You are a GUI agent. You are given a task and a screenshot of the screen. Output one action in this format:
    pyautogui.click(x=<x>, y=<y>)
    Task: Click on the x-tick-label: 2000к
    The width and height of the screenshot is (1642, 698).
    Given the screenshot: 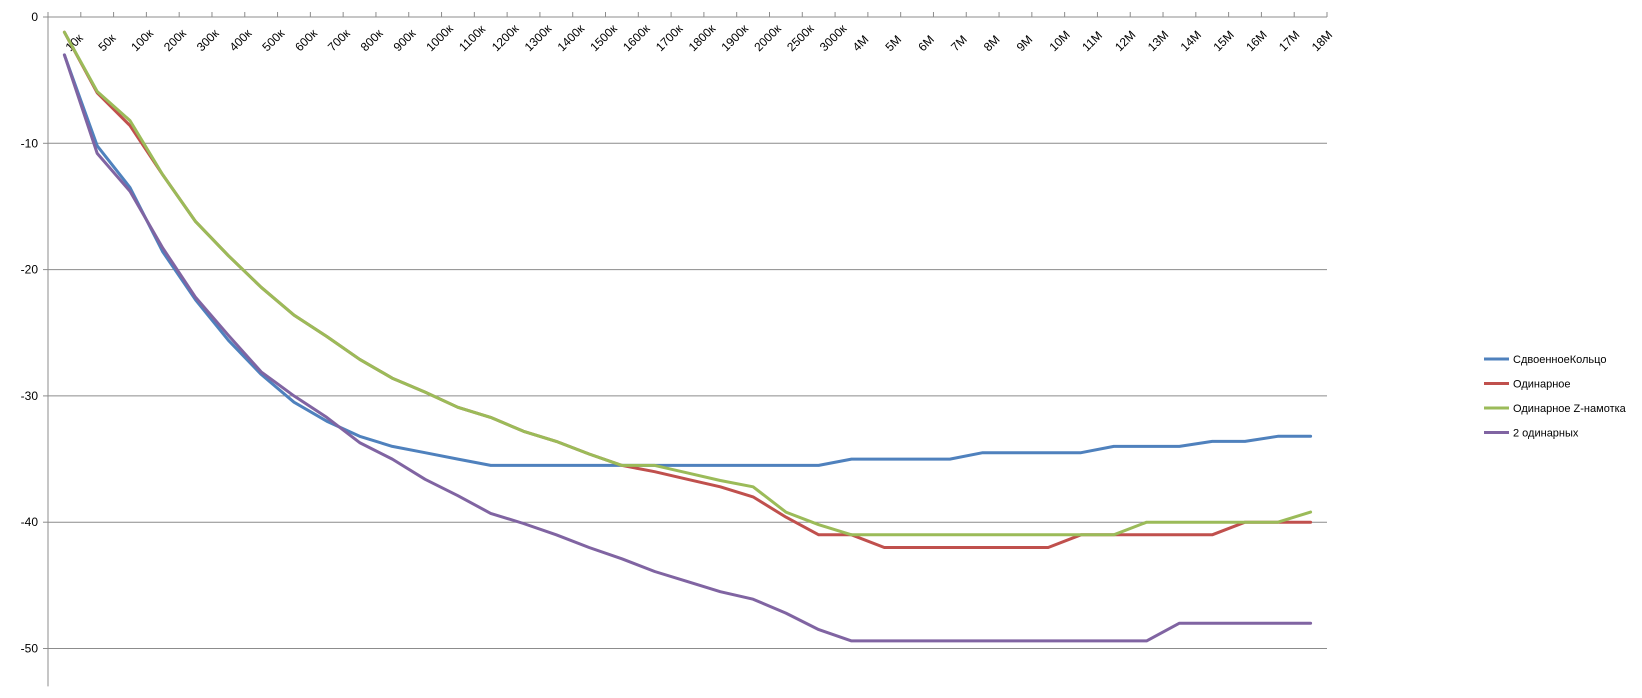 What is the action you would take?
    pyautogui.click(x=767, y=37)
    